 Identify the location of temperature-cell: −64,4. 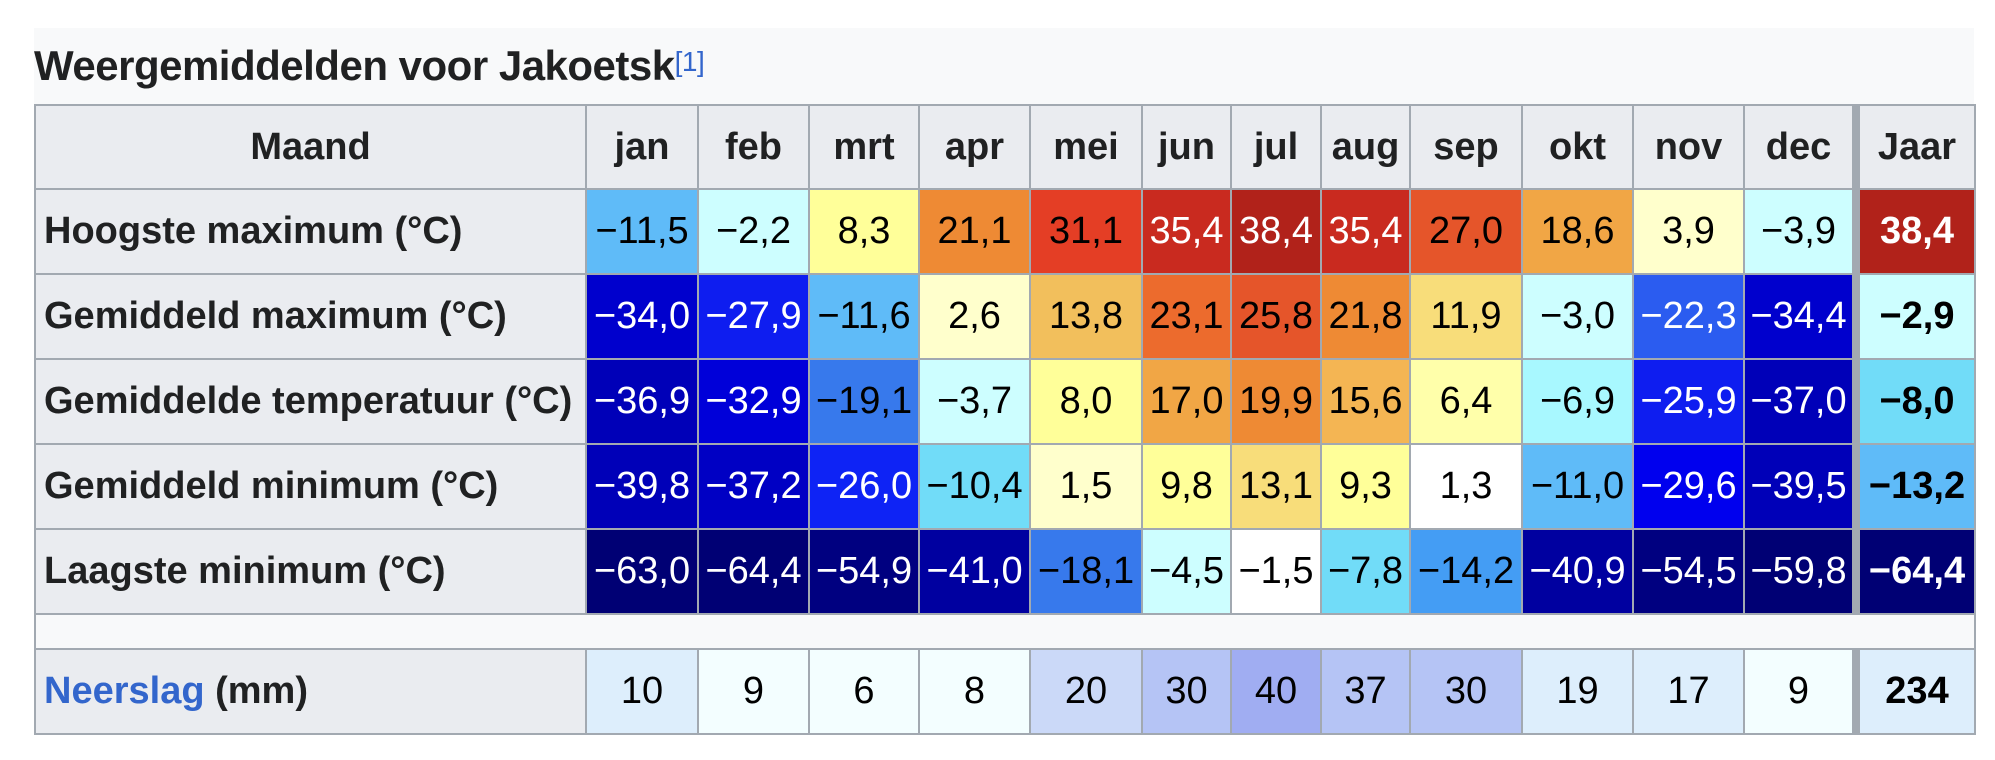
(753, 571).